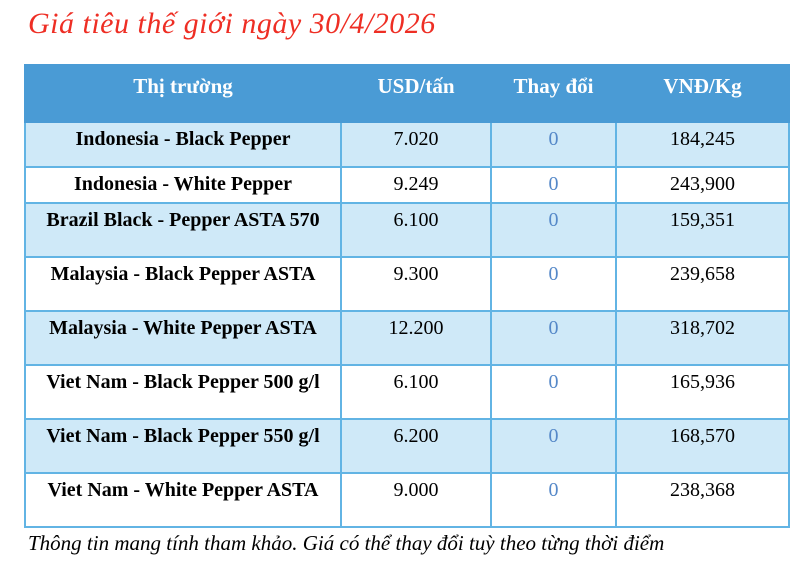 The width and height of the screenshot is (800, 563). Describe the element at coordinates (702, 500) in the screenshot. I see `vnd-cell: 238,368` at that location.